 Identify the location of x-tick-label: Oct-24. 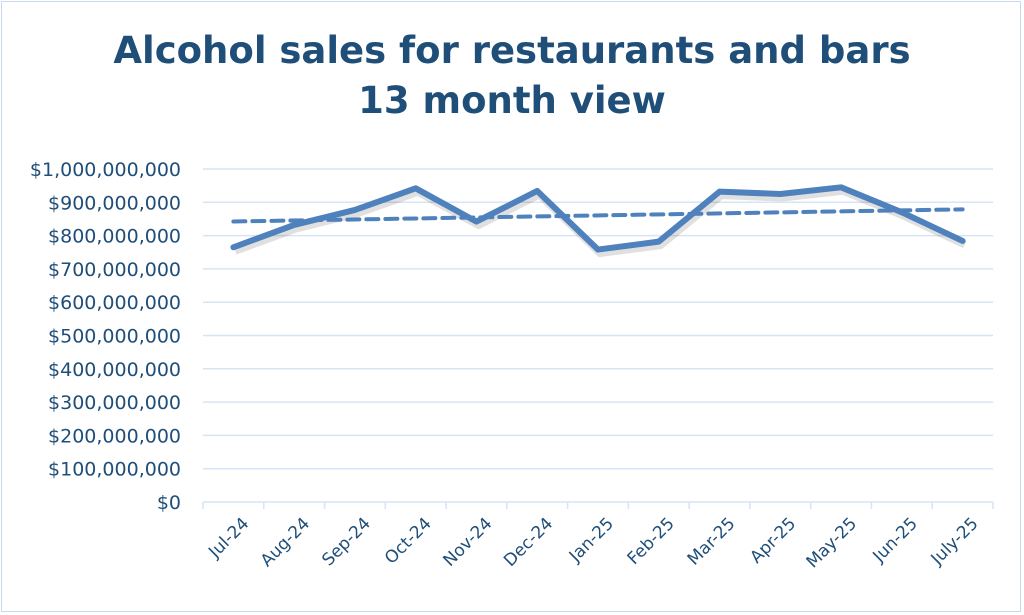
(408, 541).